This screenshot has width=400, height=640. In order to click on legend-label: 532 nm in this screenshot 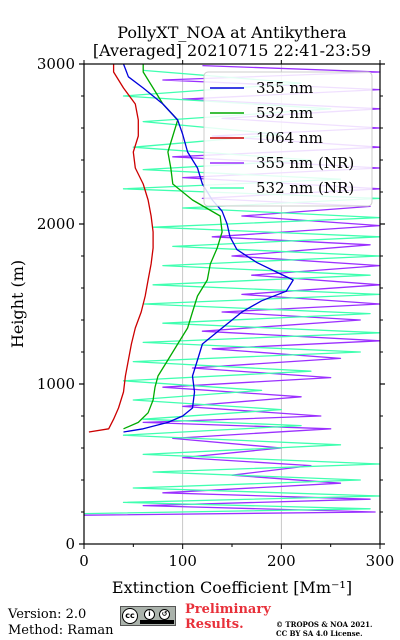, I will do `click(284, 113)`.